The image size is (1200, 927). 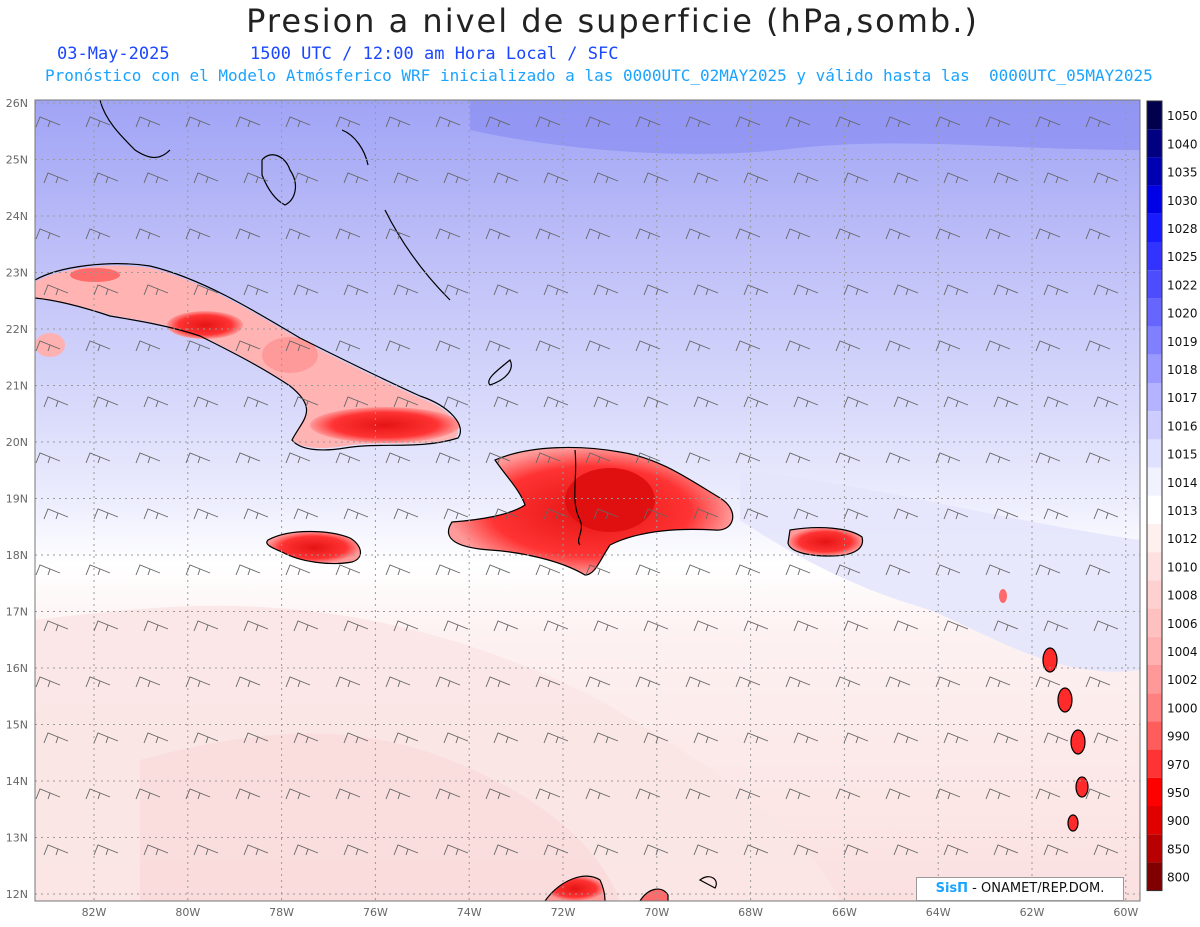 What do you see at coordinates (1182, 539) in the screenshot?
I see `colorbar-label: 1012` at bounding box center [1182, 539].